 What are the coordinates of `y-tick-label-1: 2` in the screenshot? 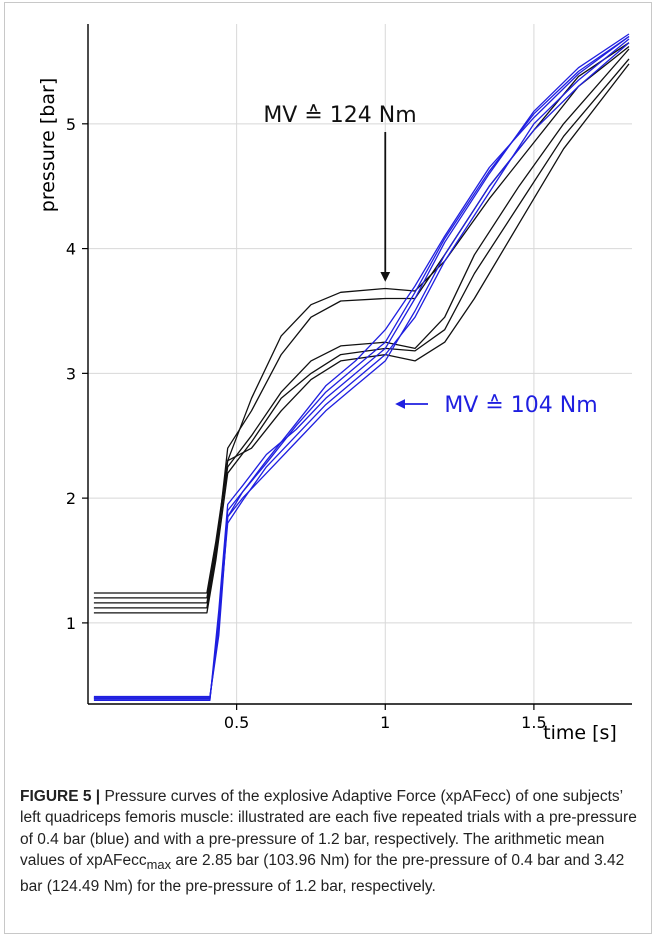 It's located at (71, 498).